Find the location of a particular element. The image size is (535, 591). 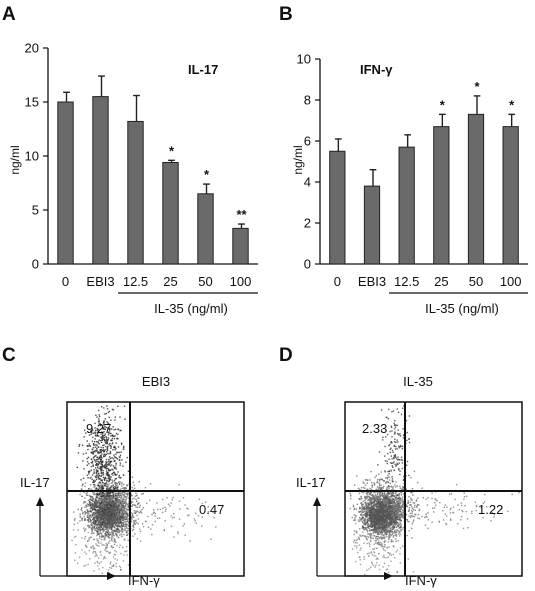

flow-d-x-label: IFN-γ is located at coordinates (421, 580).